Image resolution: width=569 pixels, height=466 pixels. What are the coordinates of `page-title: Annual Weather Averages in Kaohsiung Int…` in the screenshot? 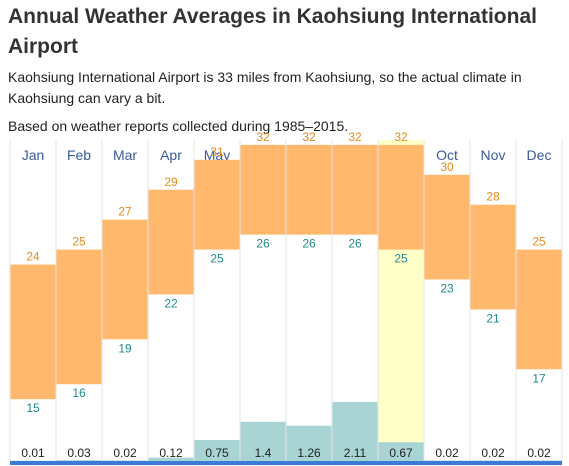 It's located at (272, 31).